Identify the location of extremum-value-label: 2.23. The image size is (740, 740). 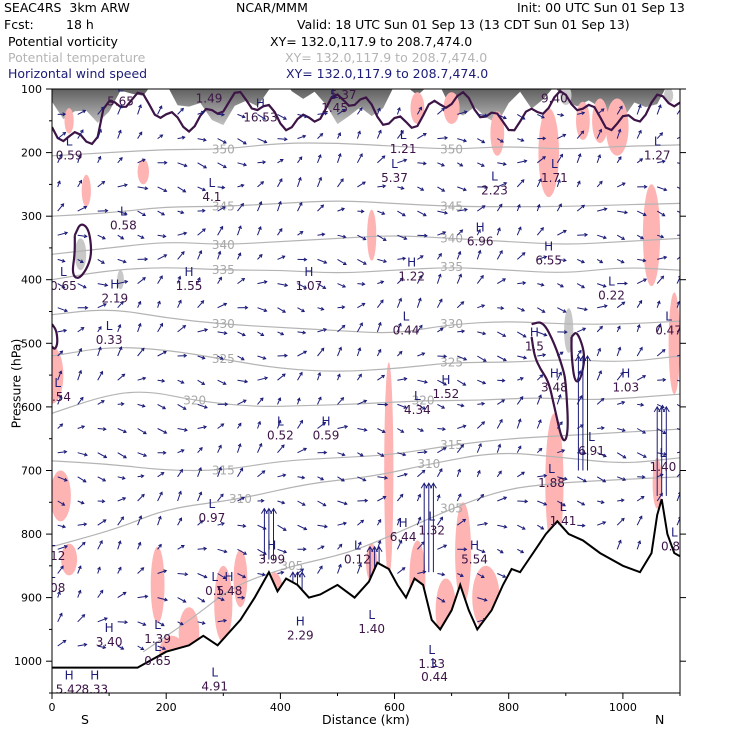
(494, 191).